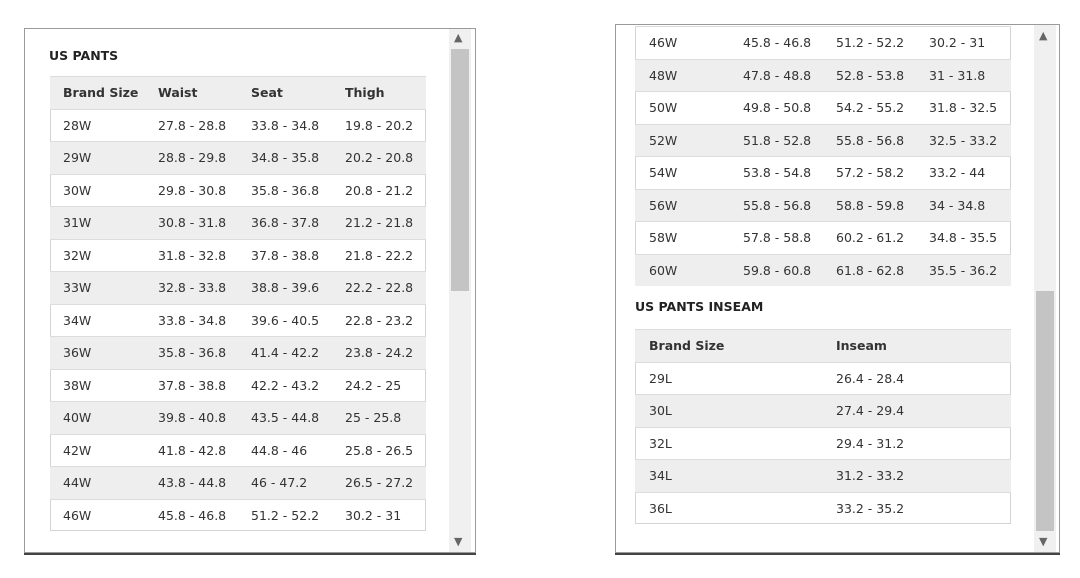 This screenshot has height=578, width=1080. I want to click on table-cell: 46W, so click(663, 42).